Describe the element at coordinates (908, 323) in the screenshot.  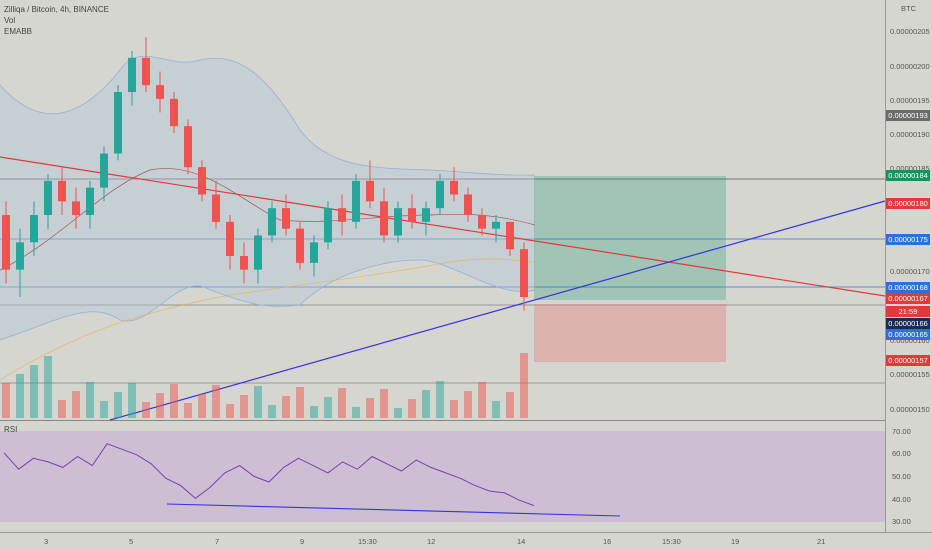
I see `price-tag-166: 0.00000166` at that location.